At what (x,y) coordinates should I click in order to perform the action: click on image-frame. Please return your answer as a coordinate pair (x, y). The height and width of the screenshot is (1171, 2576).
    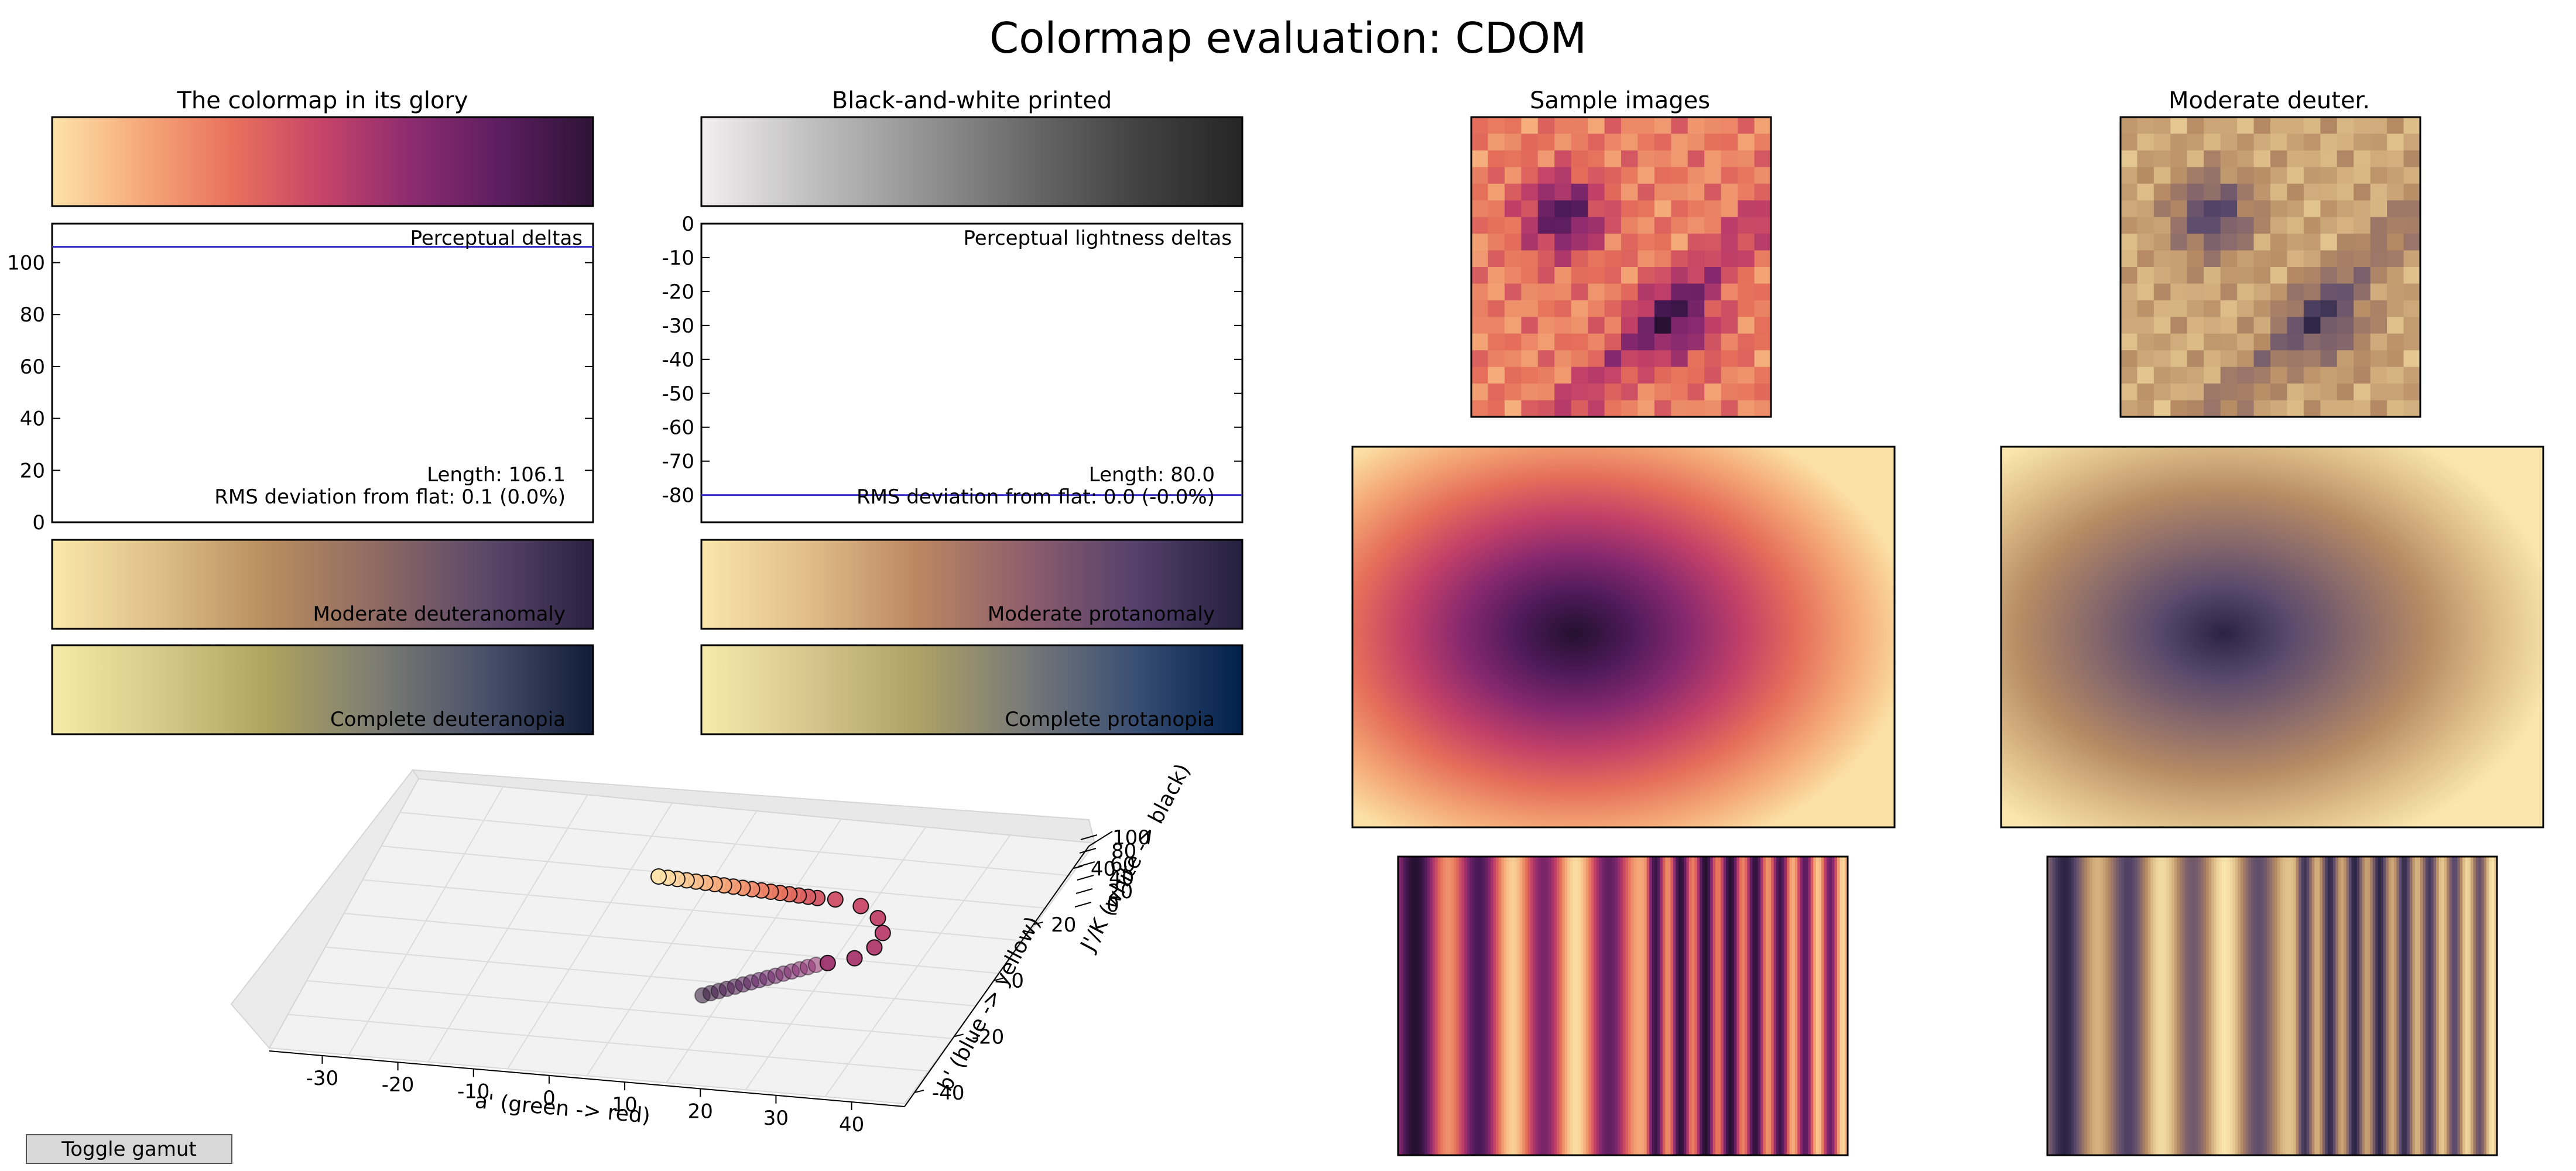
    Looking at the image, I should click on (1623, 1005).